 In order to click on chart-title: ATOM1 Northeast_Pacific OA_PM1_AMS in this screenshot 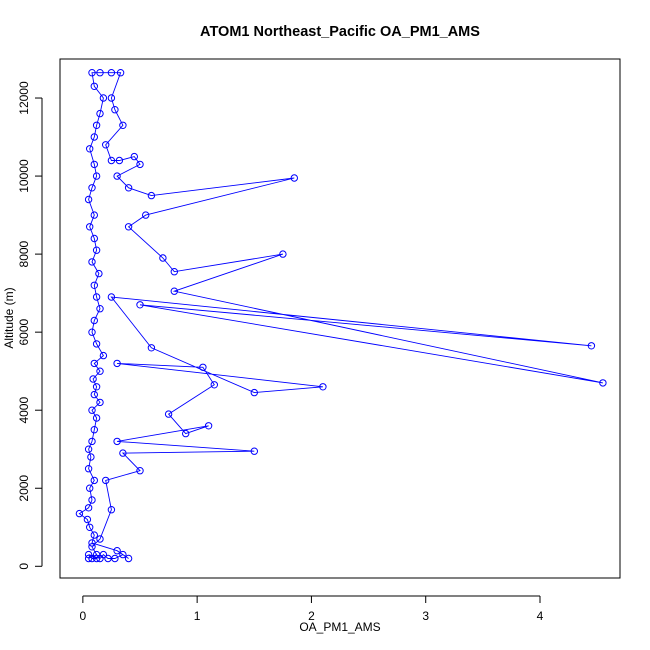, I will do `click(340, 32)`.